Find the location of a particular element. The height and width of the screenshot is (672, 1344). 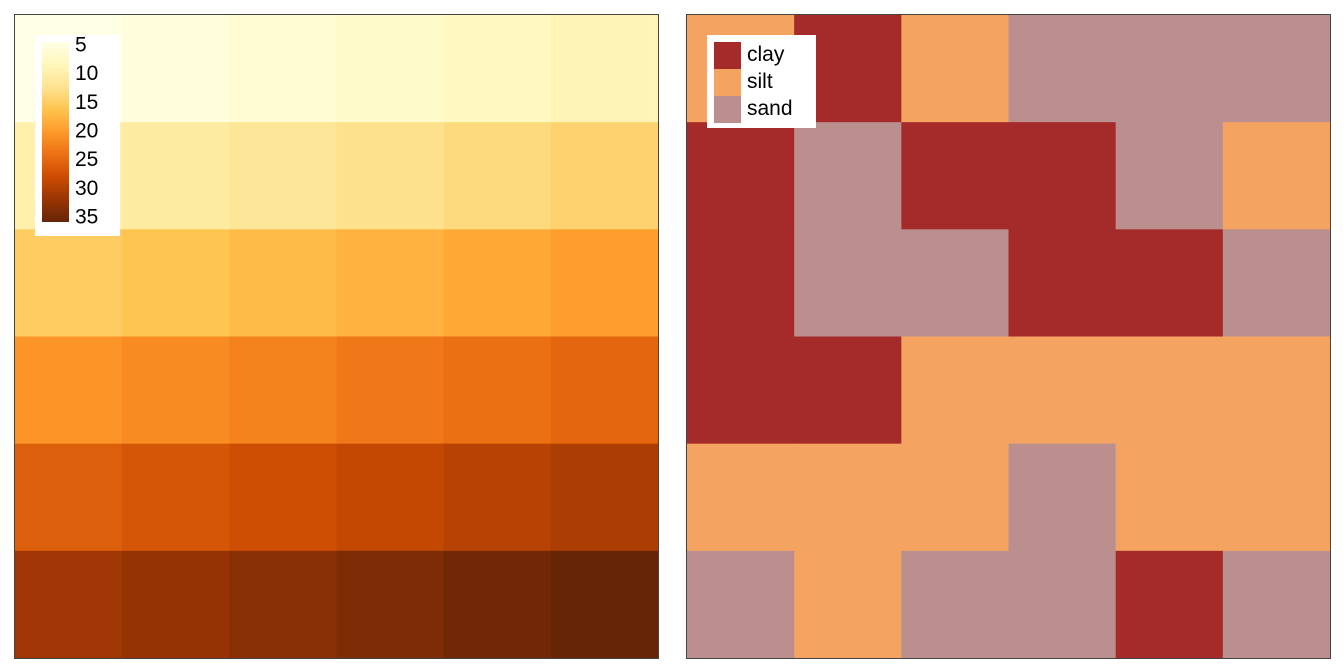

legend: clay silt sand is located at coordinates (761, 81).